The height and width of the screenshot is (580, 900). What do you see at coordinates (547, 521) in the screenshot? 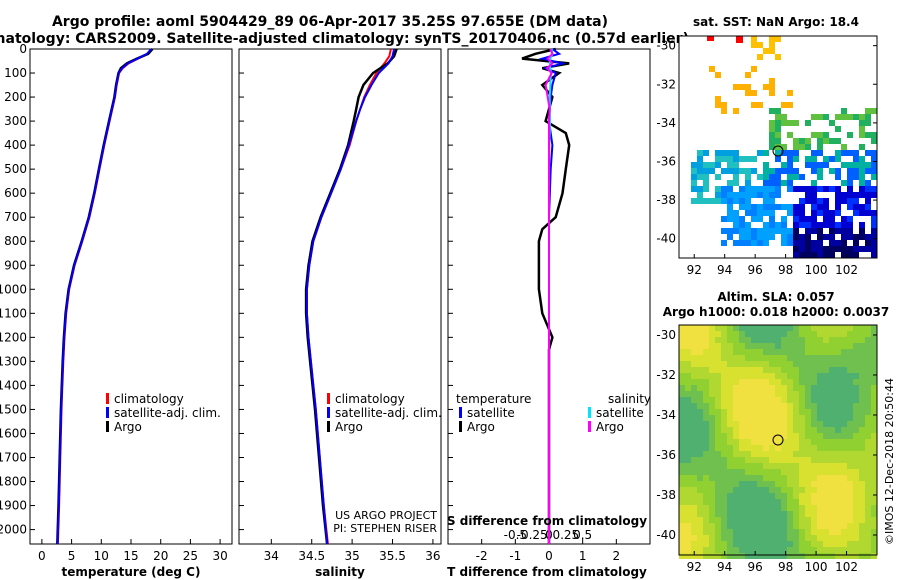
I see `s-difference-label: S difference from climatology` at bounding box center [547, 521].